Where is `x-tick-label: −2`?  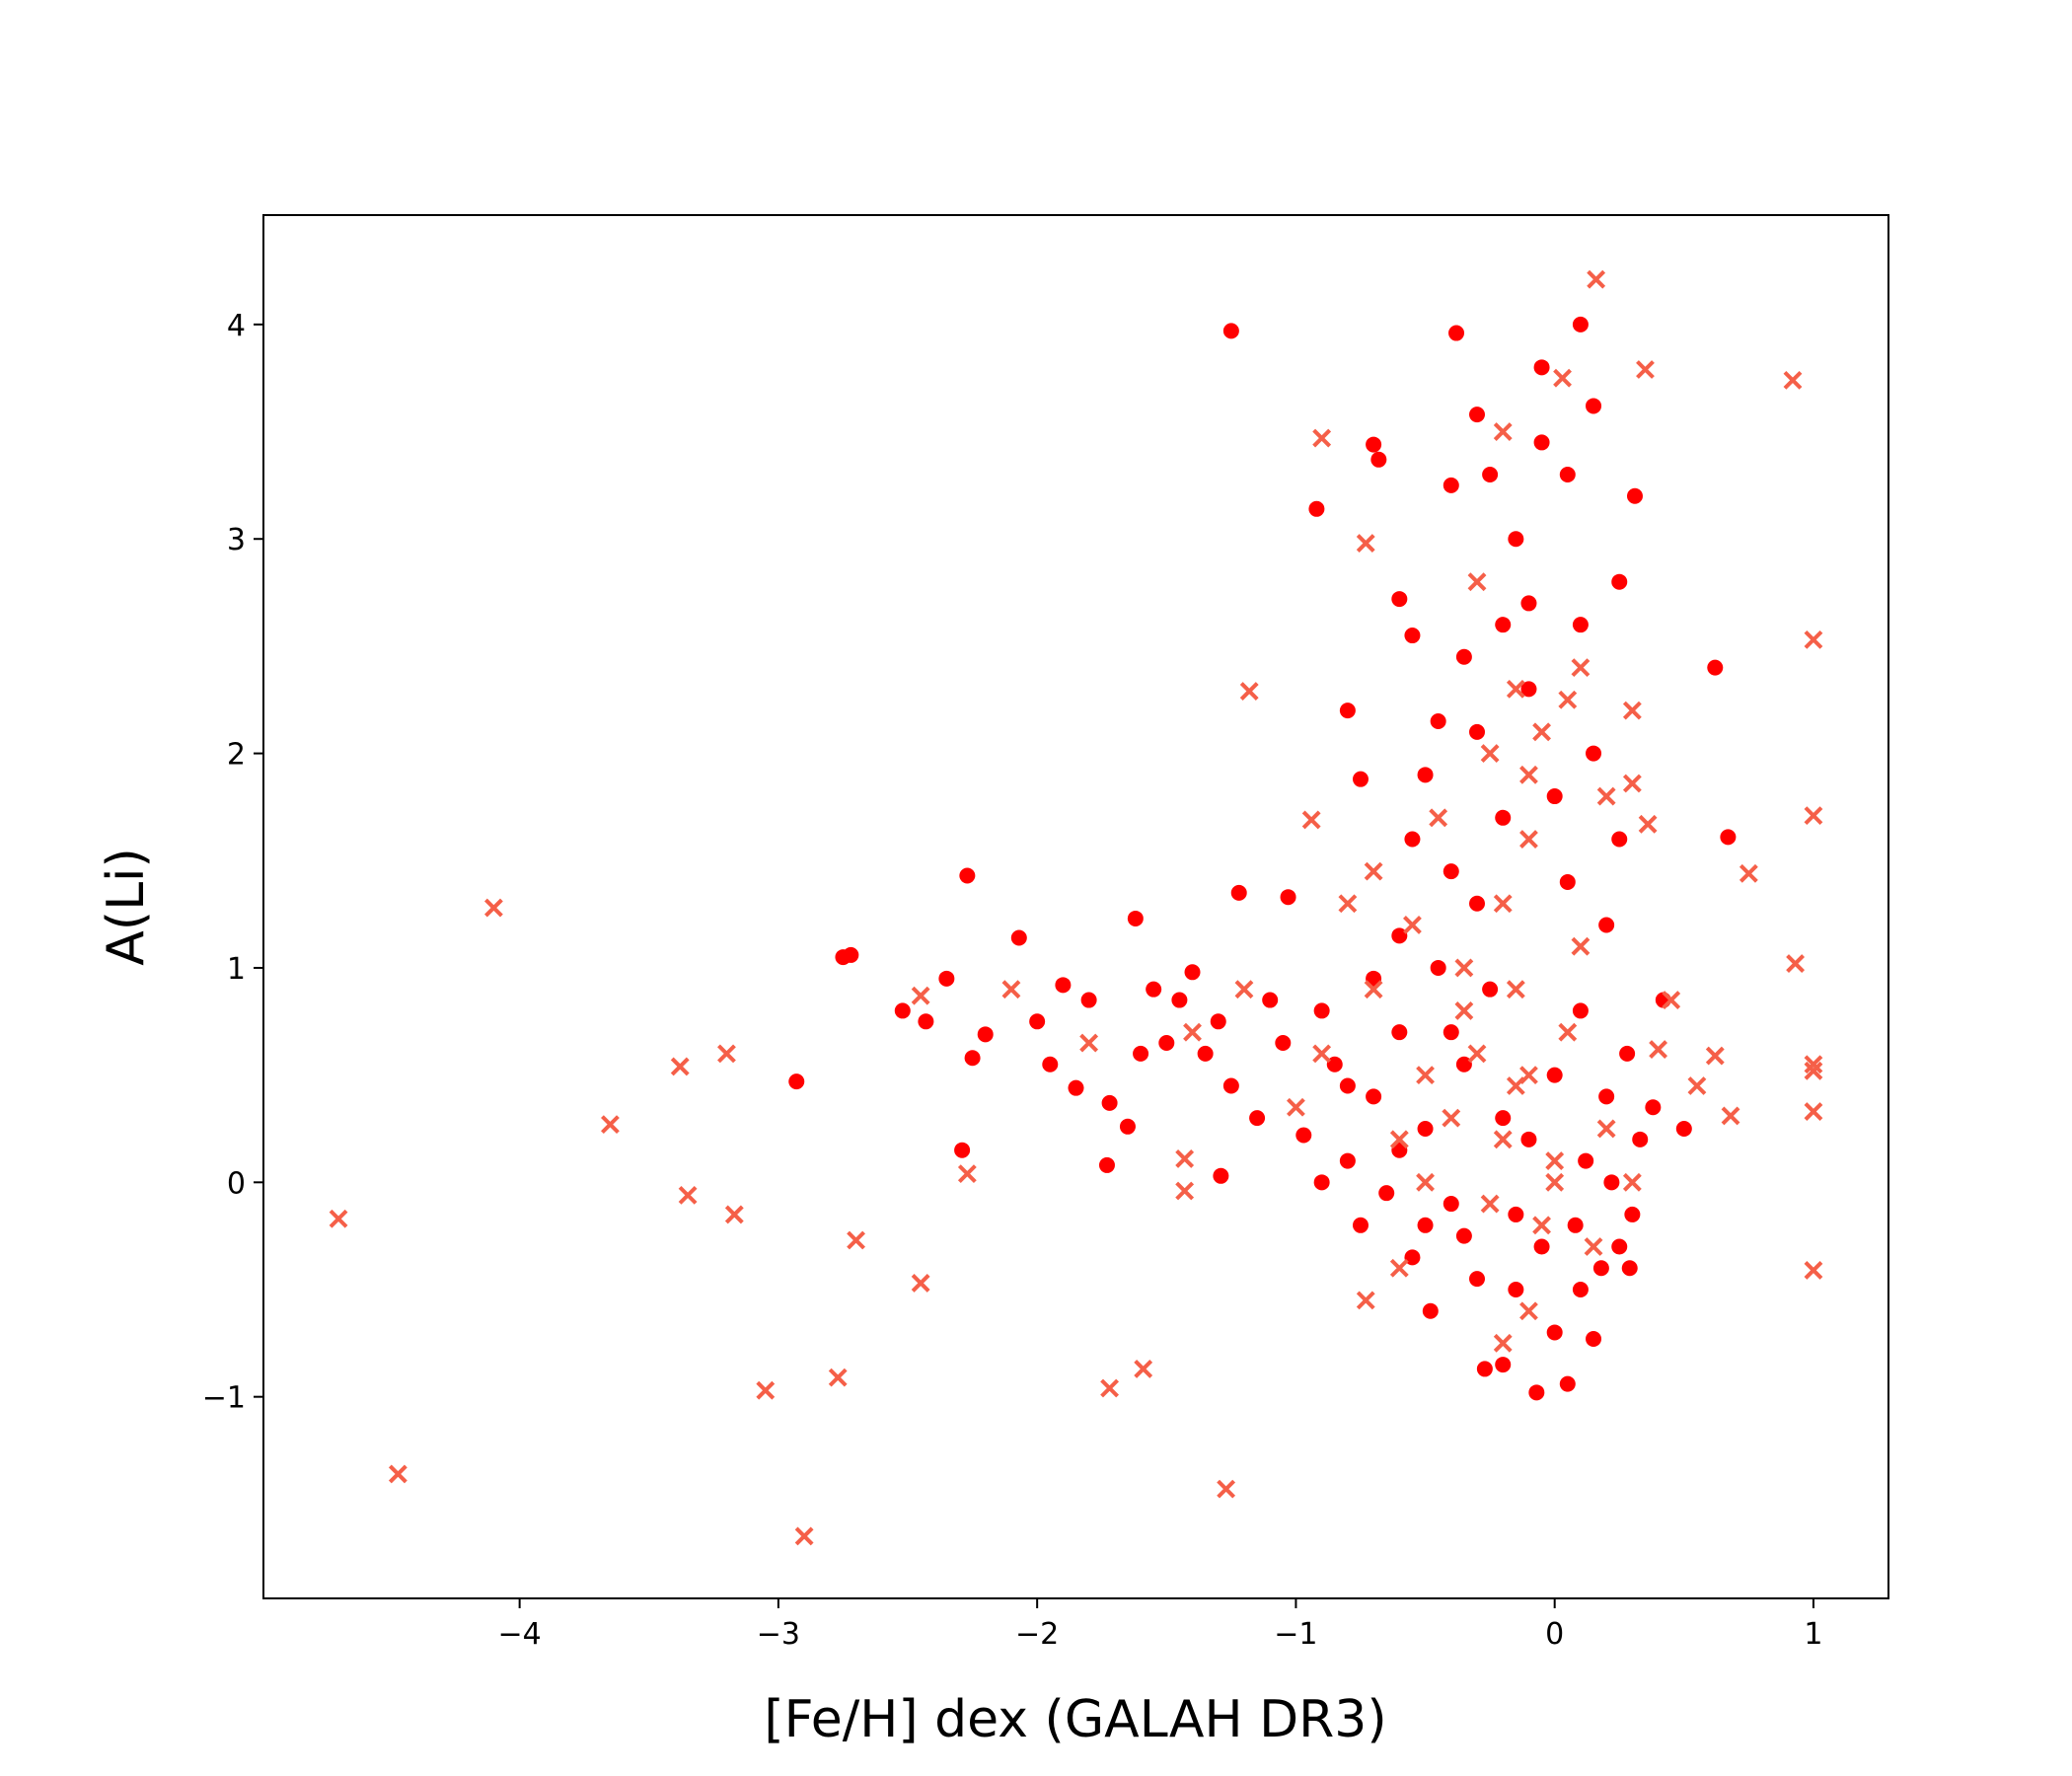
x-tick-label: −2 is located at coordinates (1037, 1635).